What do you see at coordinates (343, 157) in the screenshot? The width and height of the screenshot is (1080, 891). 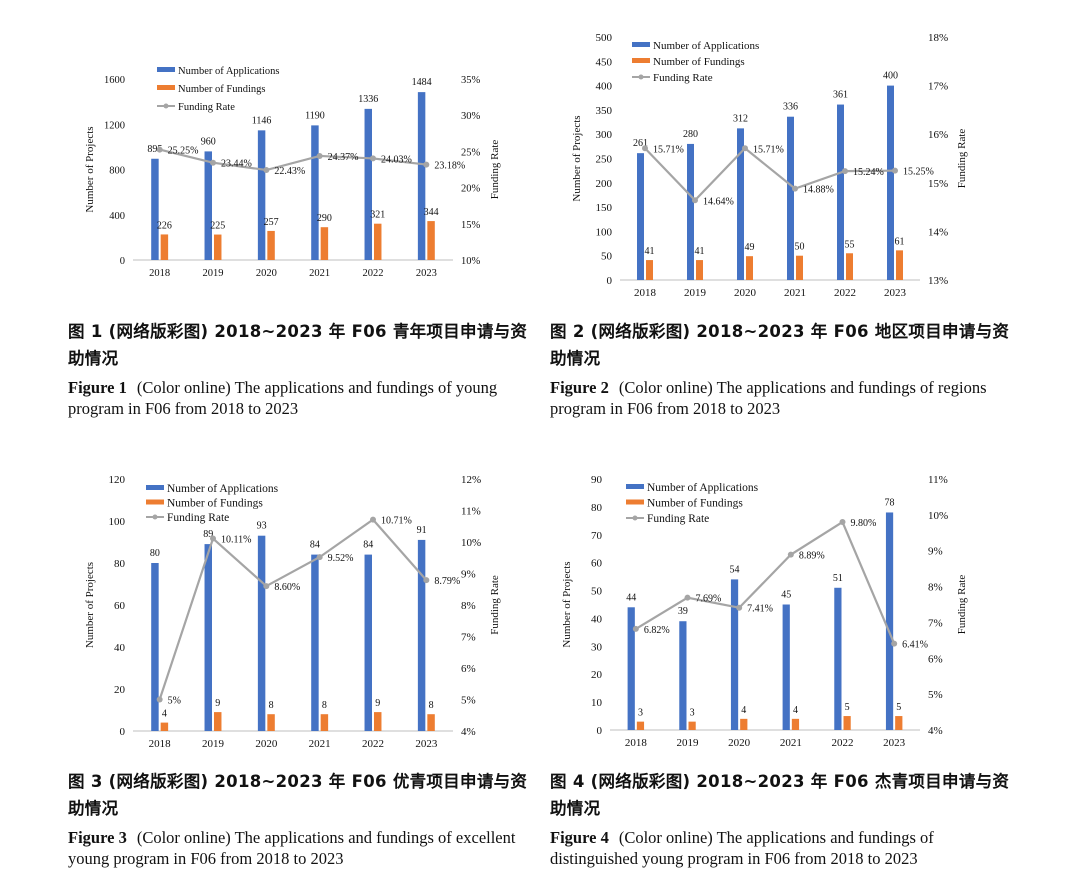 I see `data-label-funding-rate: 24.37%` at bounding box center [343, 157].